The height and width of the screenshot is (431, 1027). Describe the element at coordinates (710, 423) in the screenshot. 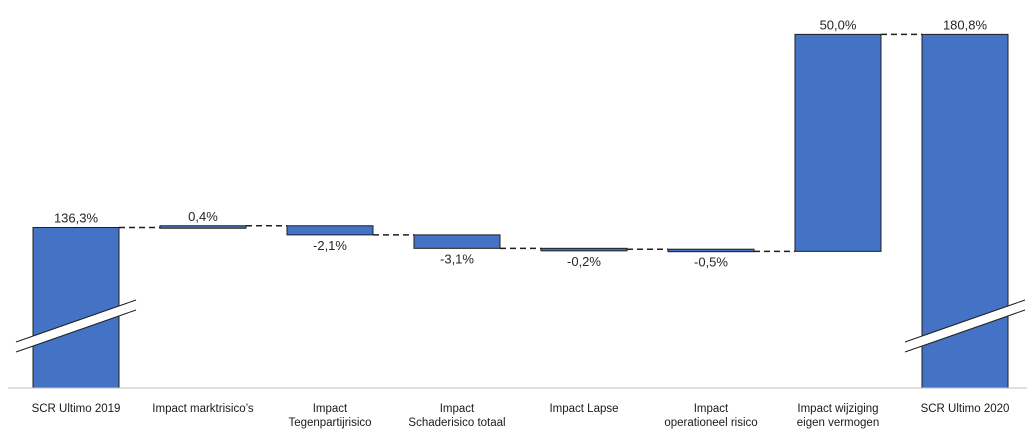

I see `category-label-6-line-2: operationeel risico` at that location.